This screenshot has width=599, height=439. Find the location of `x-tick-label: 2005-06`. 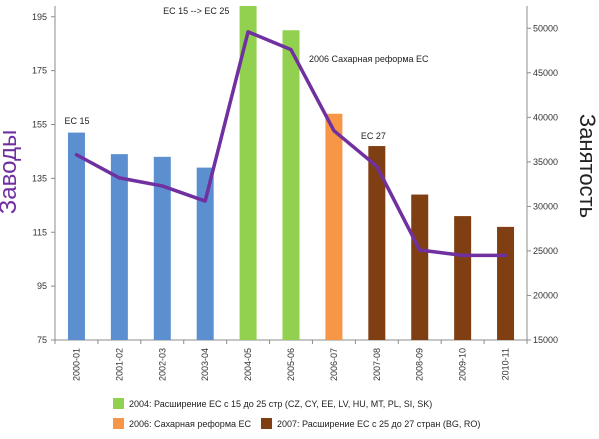

x-tick-label: 2005-06 is located at coordinates (291, 364).